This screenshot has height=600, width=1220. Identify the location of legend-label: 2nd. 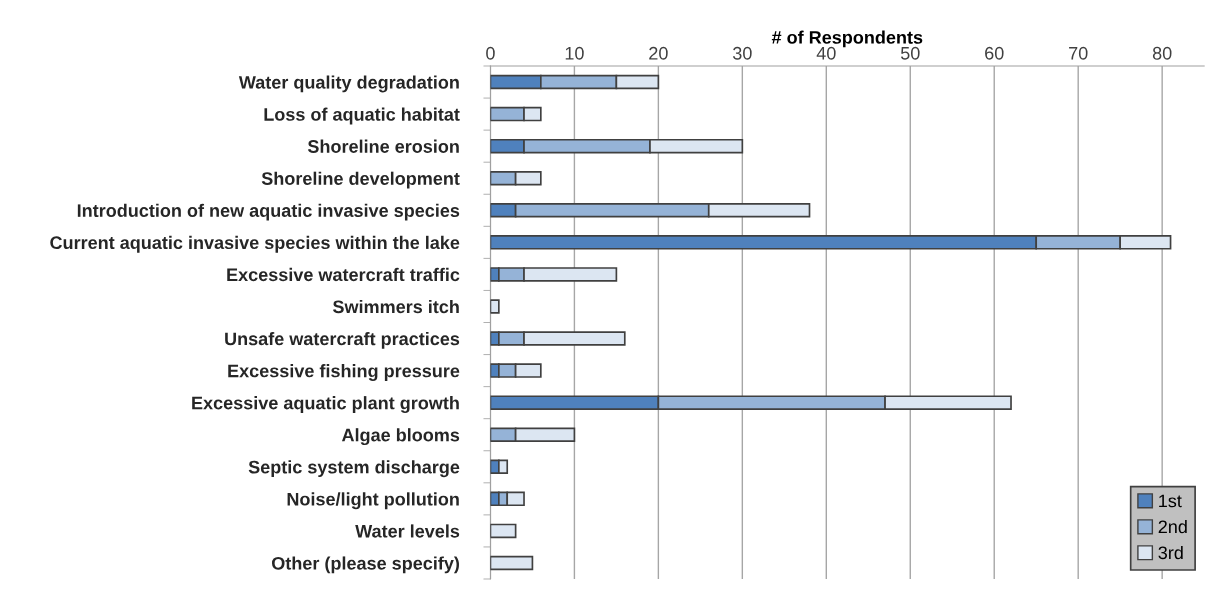
(1172, 526).